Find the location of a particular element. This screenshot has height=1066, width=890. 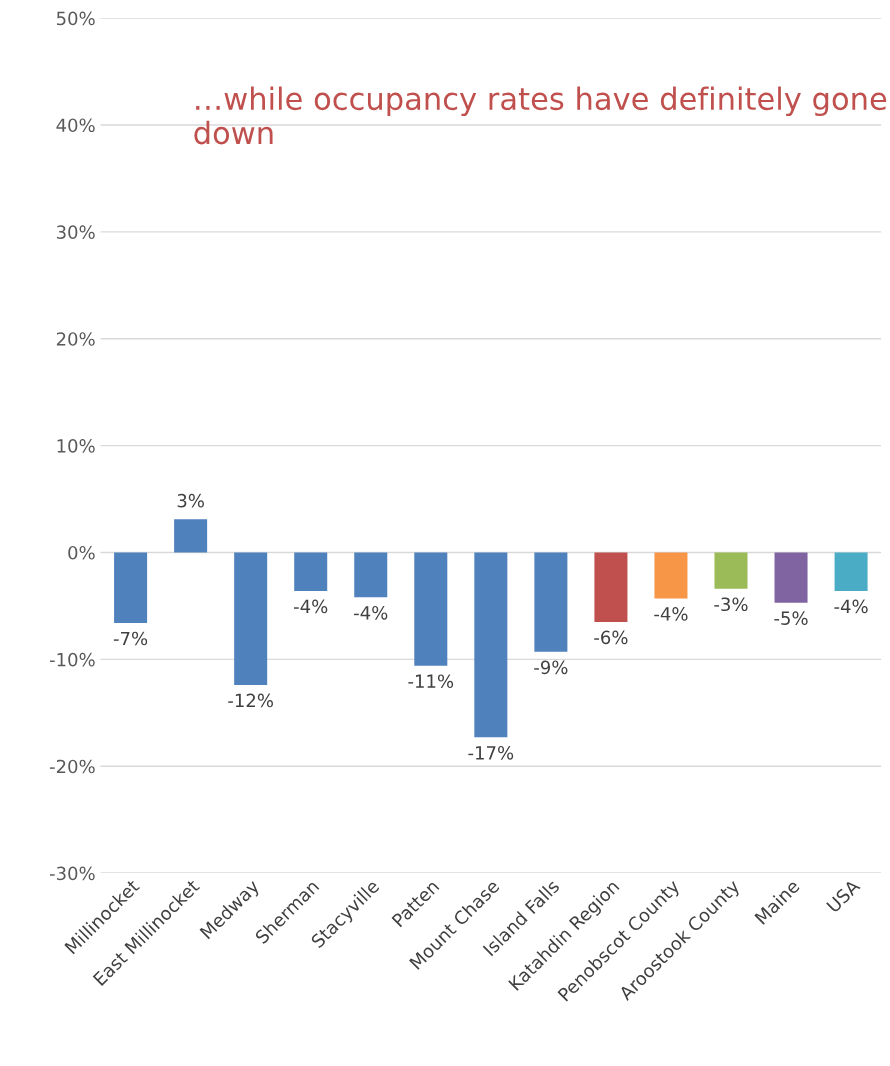

data-label: -3% is located at coordinates (731, 604).